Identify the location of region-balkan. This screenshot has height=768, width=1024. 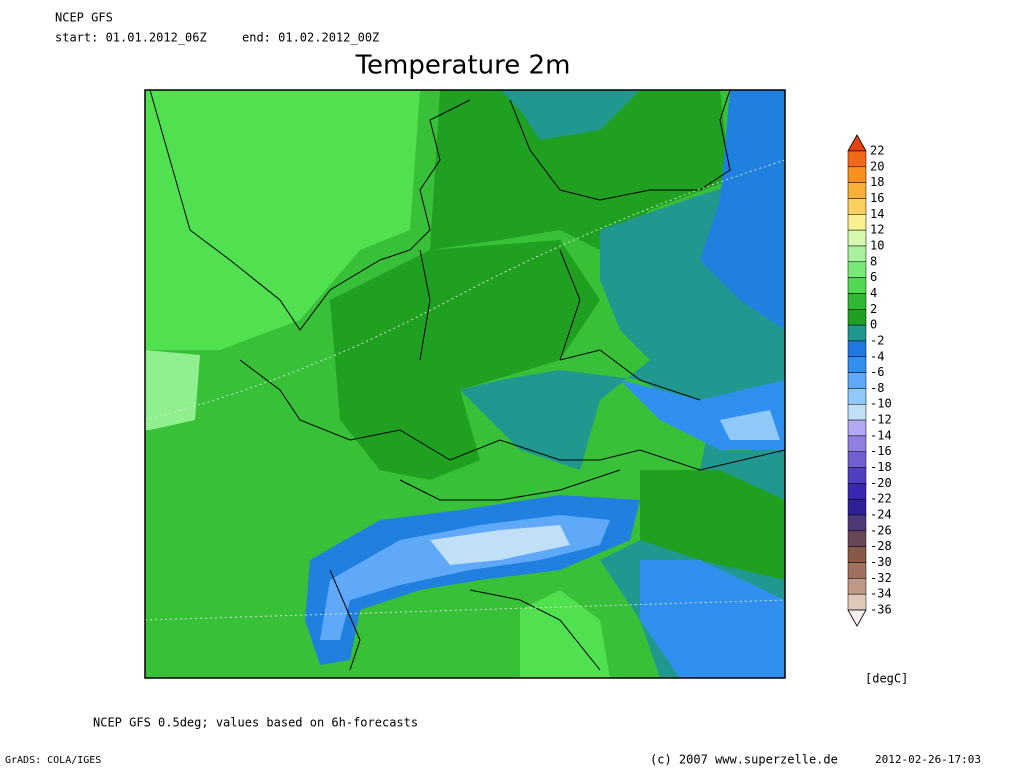
(712, 619).